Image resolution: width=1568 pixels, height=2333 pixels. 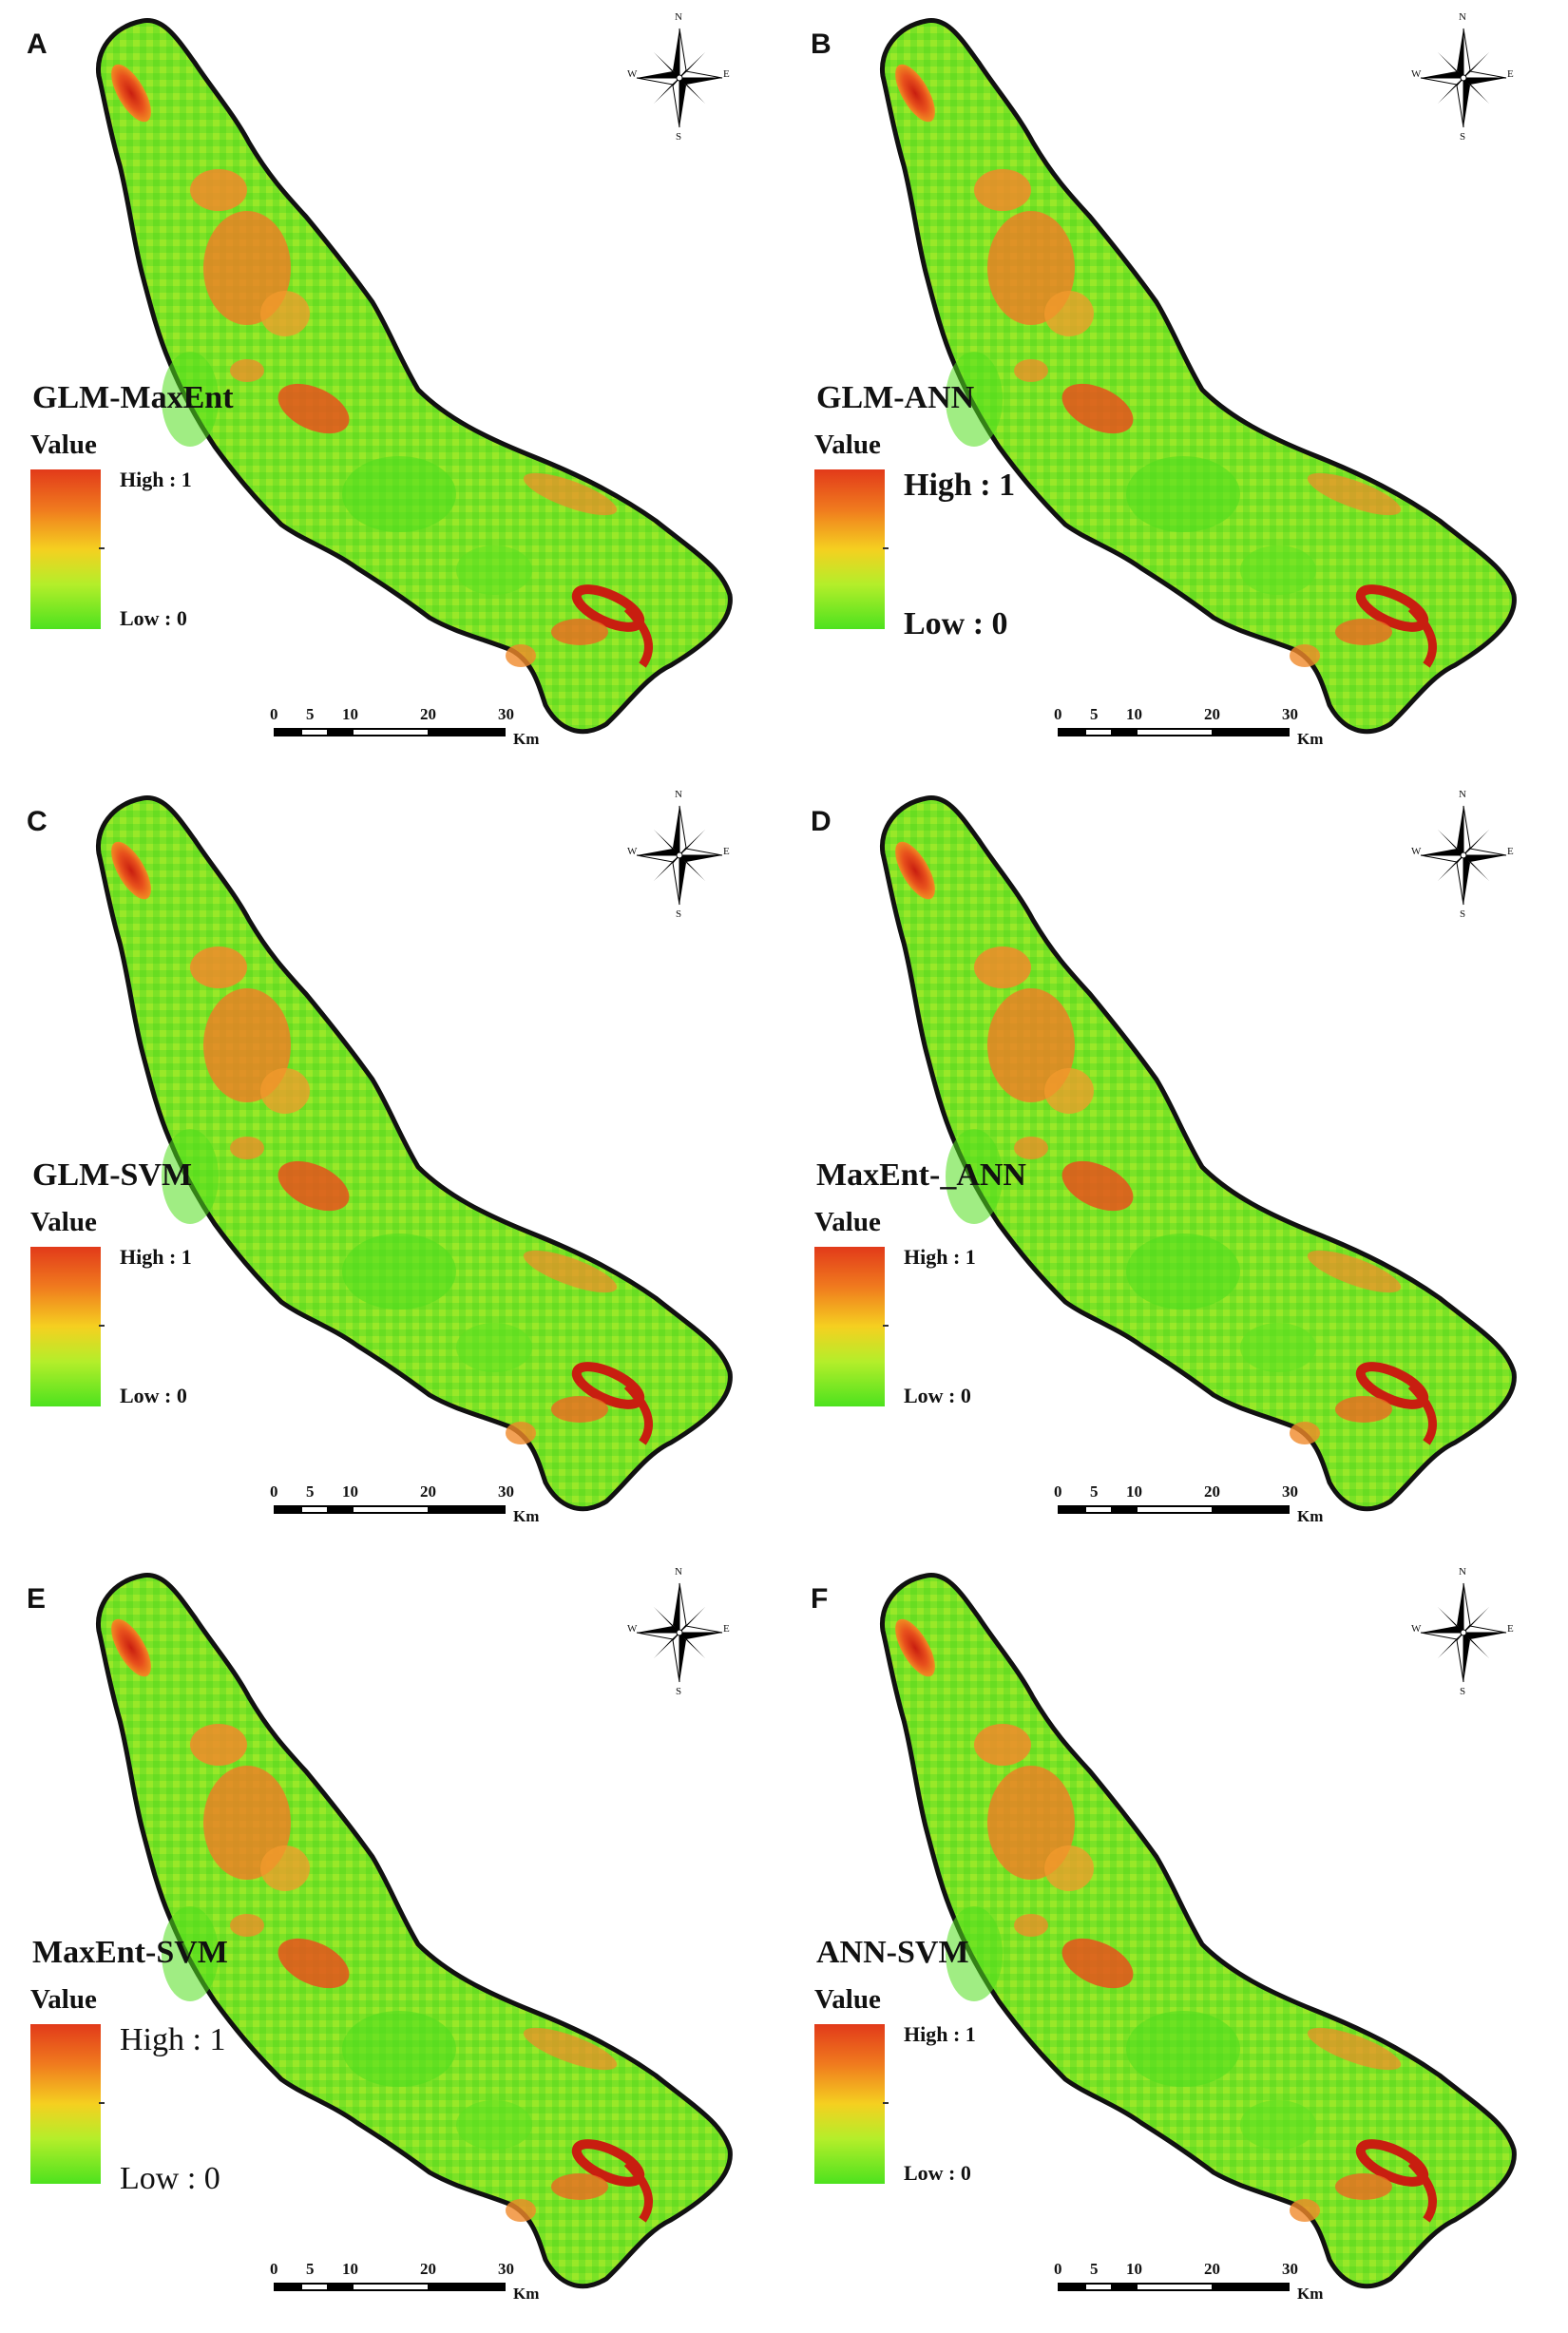 I want to click on panel-letter: D, so click(x=821, y=822).